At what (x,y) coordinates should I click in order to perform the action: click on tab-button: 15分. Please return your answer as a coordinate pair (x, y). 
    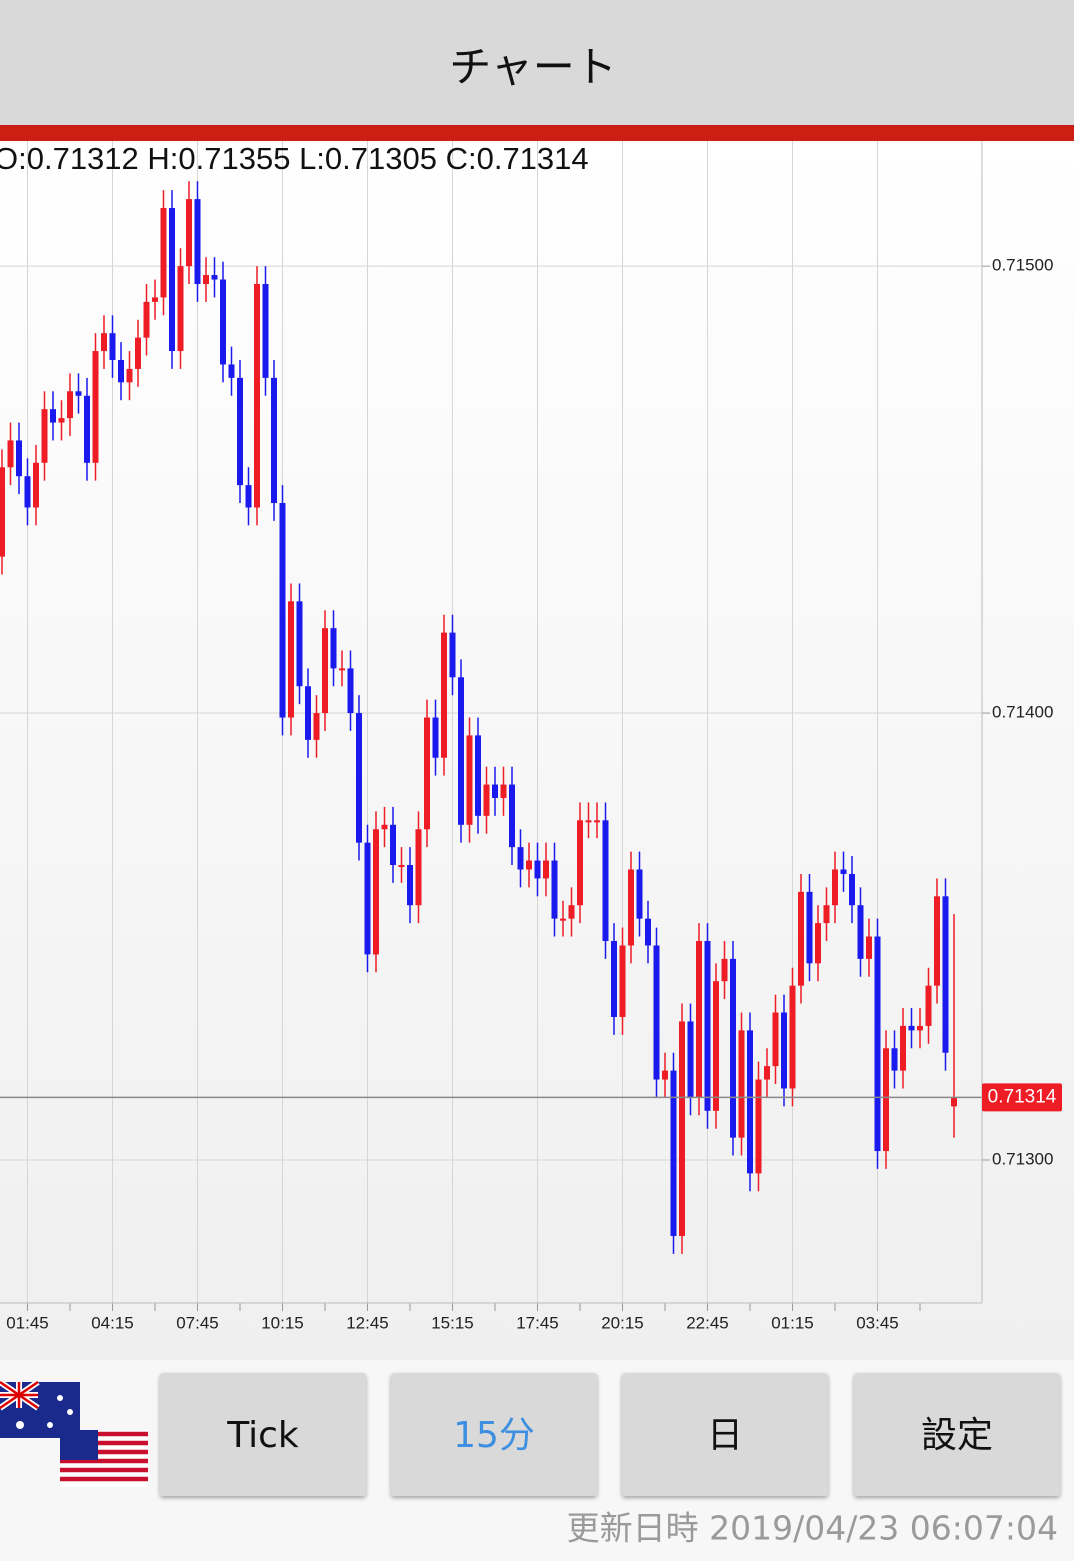
    Looking at the image, I should click on (494, 1434).